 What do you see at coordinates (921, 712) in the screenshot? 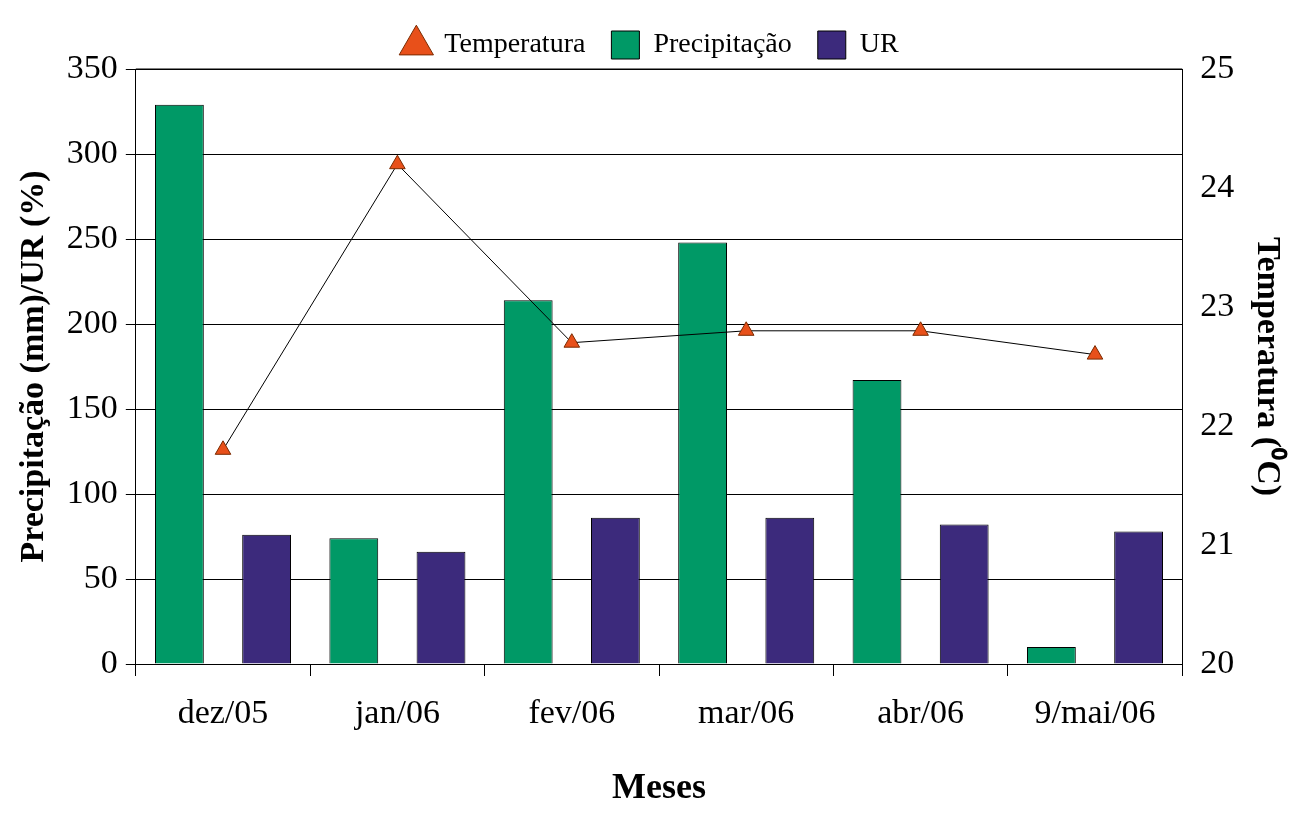
I see `x-tick-label: abr/06` at bounding box center [921, 712].